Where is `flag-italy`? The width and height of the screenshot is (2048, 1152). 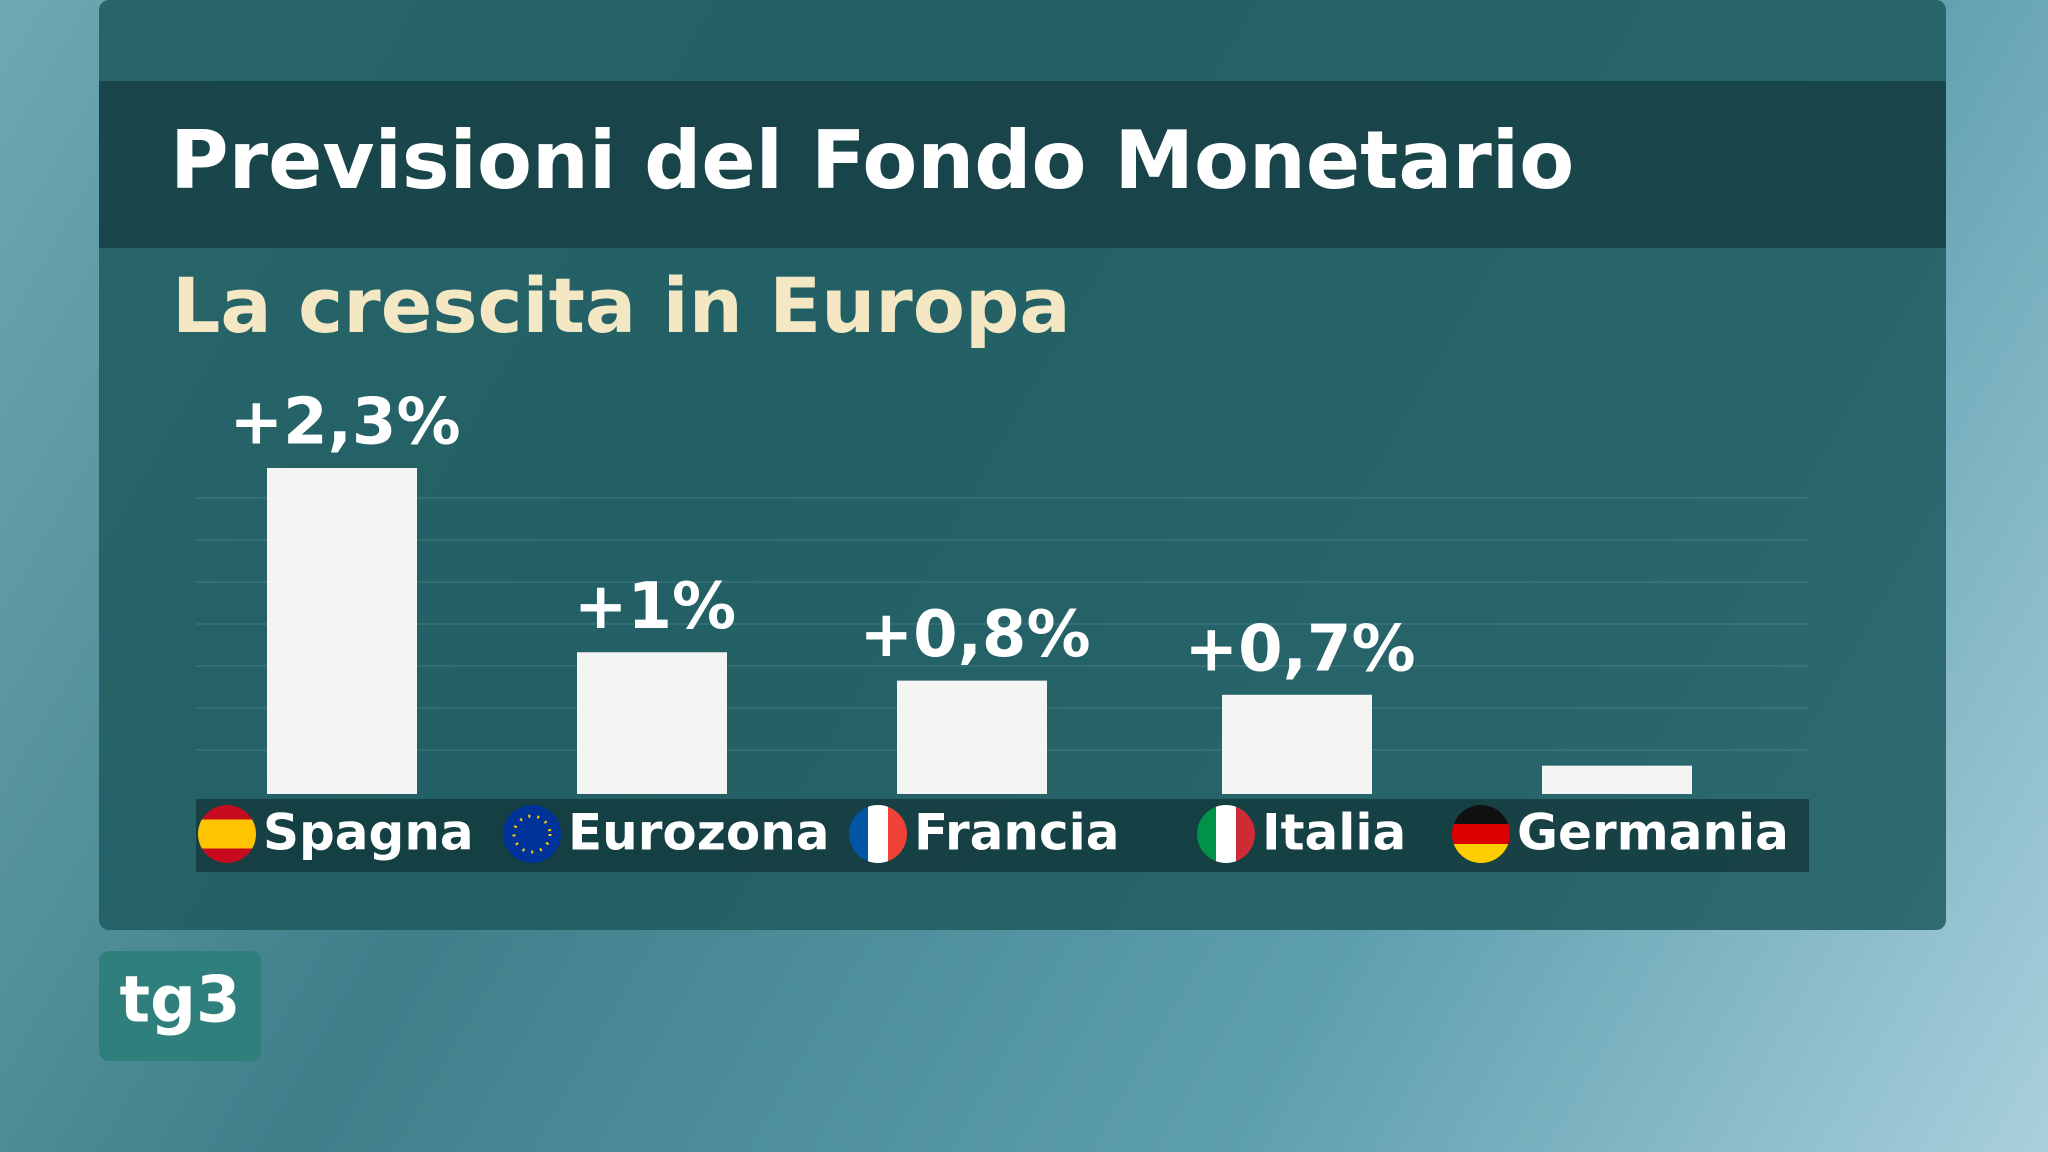
flag-italy is located at coordinates (1226, 834).